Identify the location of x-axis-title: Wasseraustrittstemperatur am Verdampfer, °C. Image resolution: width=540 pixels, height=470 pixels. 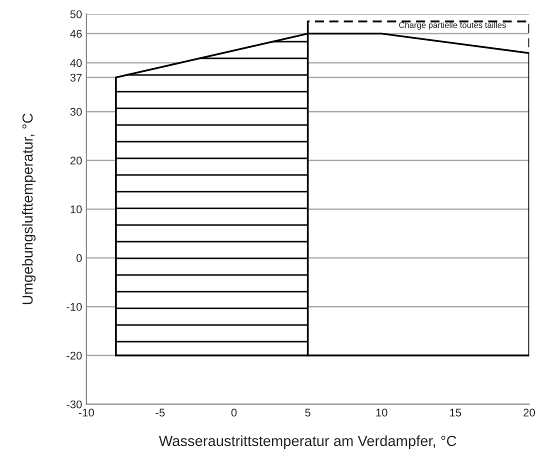
(307, 442).